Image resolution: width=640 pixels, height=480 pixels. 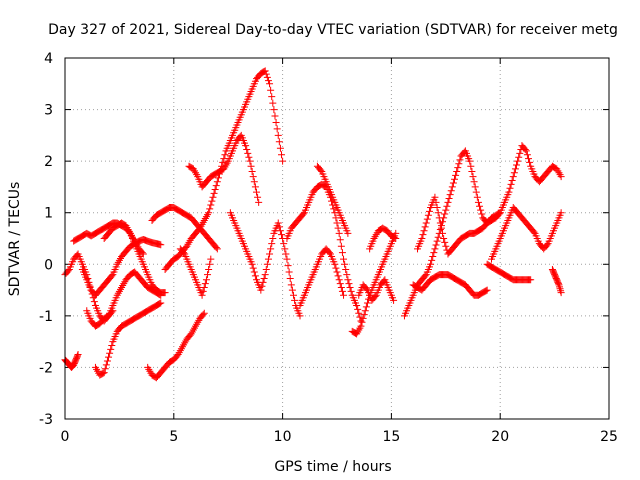 I want to click on y-tick-label: 0, so click(x=48, y=265).